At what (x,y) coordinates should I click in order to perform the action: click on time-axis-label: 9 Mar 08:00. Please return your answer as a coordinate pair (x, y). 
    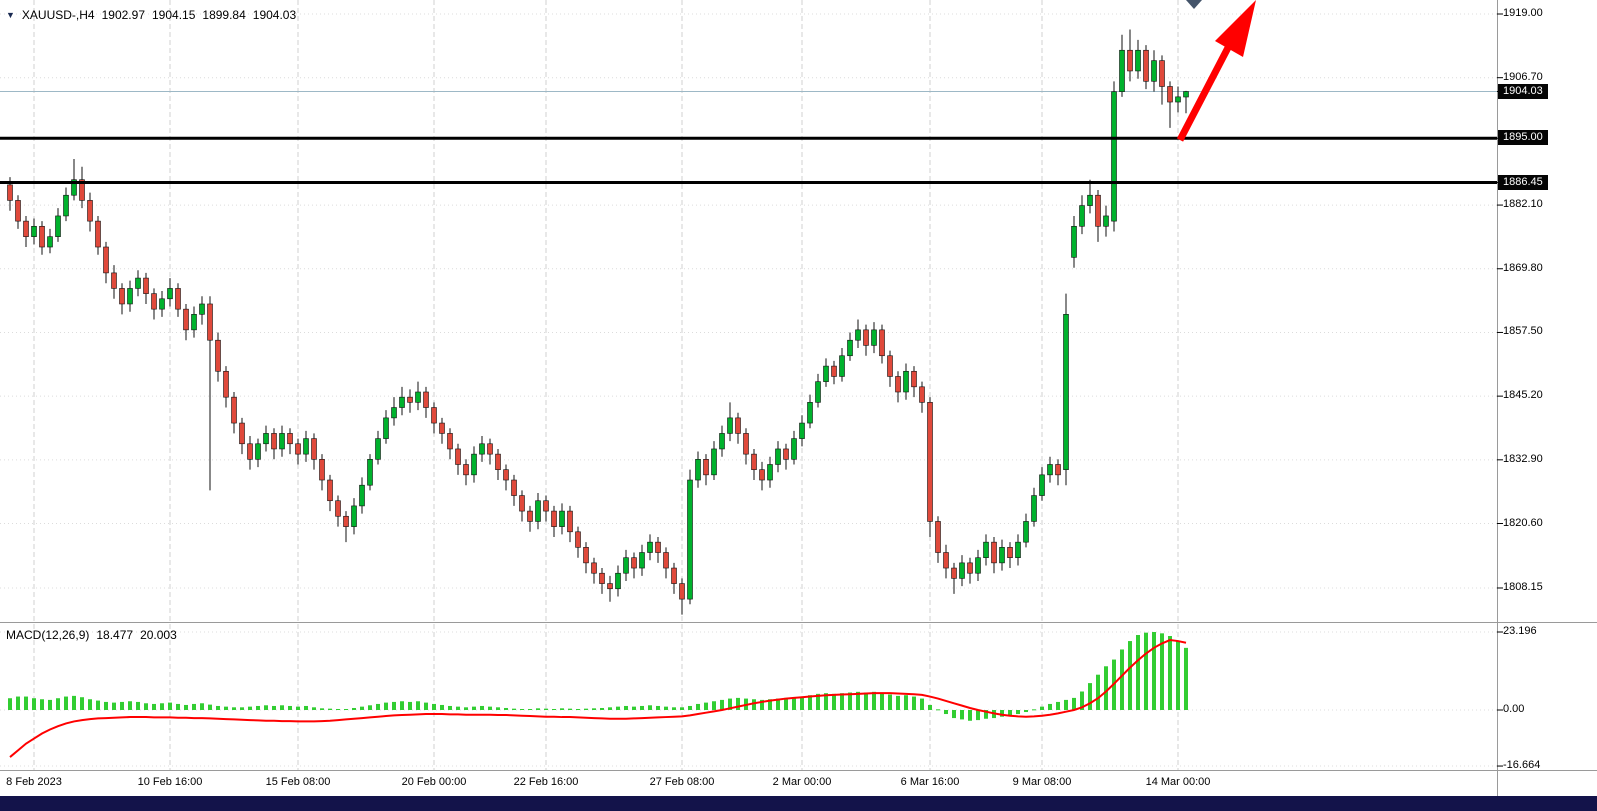
    Looking at the image, I should click on (1042, 782).